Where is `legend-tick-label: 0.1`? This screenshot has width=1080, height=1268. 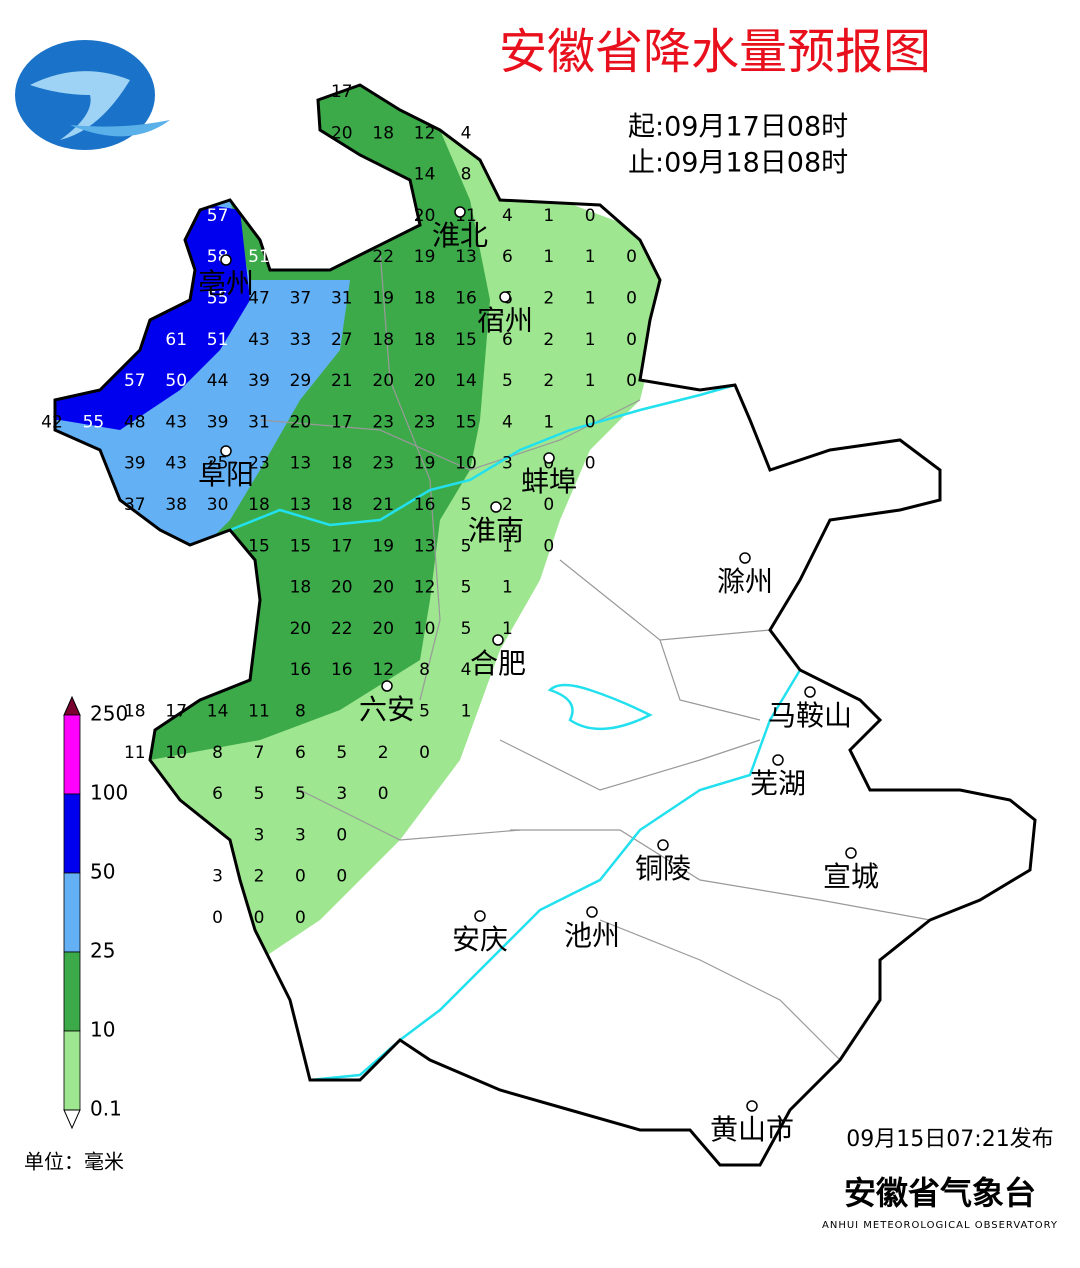 legend-tick-label: 0.1 is located at coordinates (106, 1109).